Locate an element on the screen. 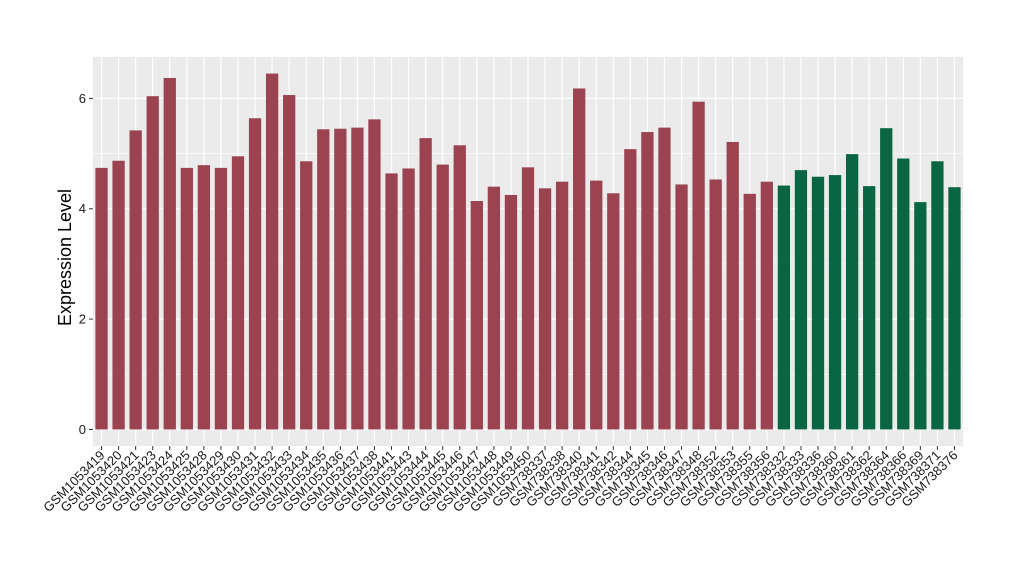  y-tick-label: 0 is located at coordinates (82, 429).